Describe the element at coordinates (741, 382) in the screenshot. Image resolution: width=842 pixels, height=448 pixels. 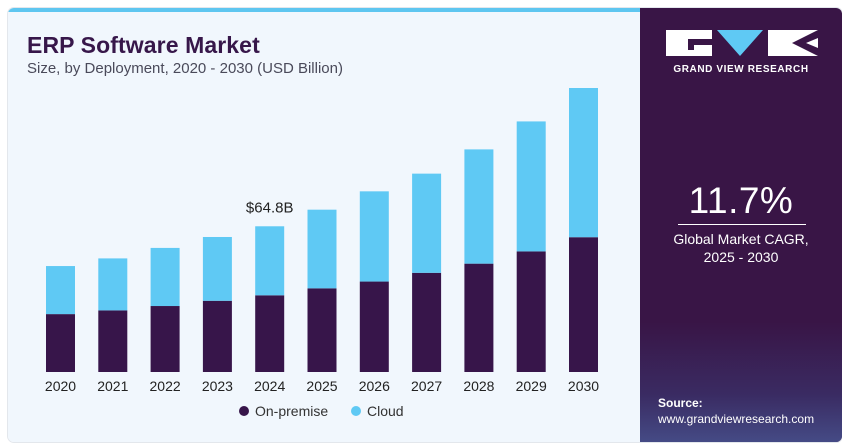
I see `panel-glow` at that location.